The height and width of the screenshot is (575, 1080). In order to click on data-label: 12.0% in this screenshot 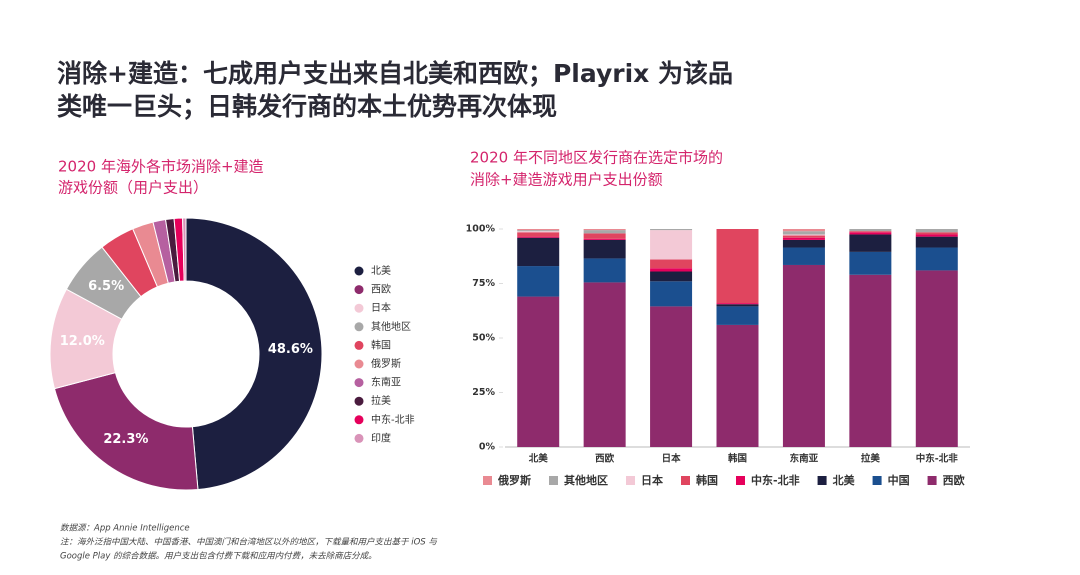, I will do `click(82, 341)`.